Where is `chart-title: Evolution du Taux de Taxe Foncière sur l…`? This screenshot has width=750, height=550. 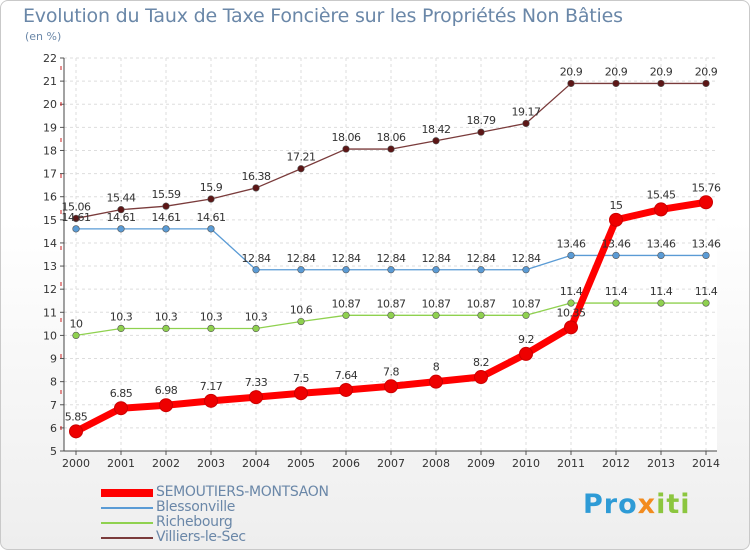 chart-title: Evolution du Taux de Taxe Foncière sur l… is located at coordinates (323, 16).